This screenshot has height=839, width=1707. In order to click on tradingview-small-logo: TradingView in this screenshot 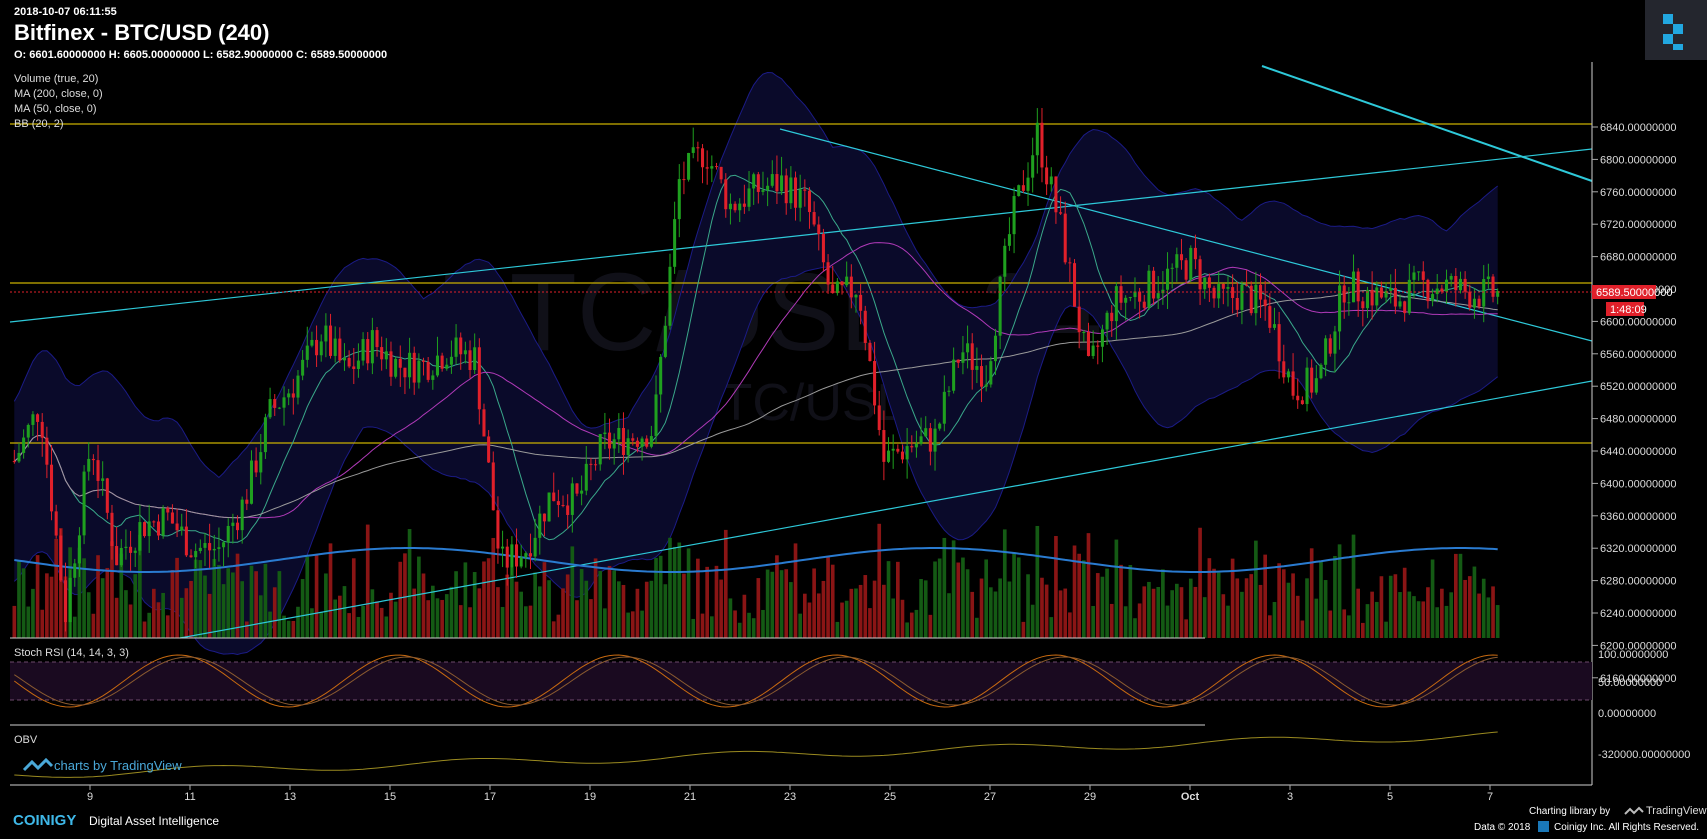, I will do `click(1665, 811)`.